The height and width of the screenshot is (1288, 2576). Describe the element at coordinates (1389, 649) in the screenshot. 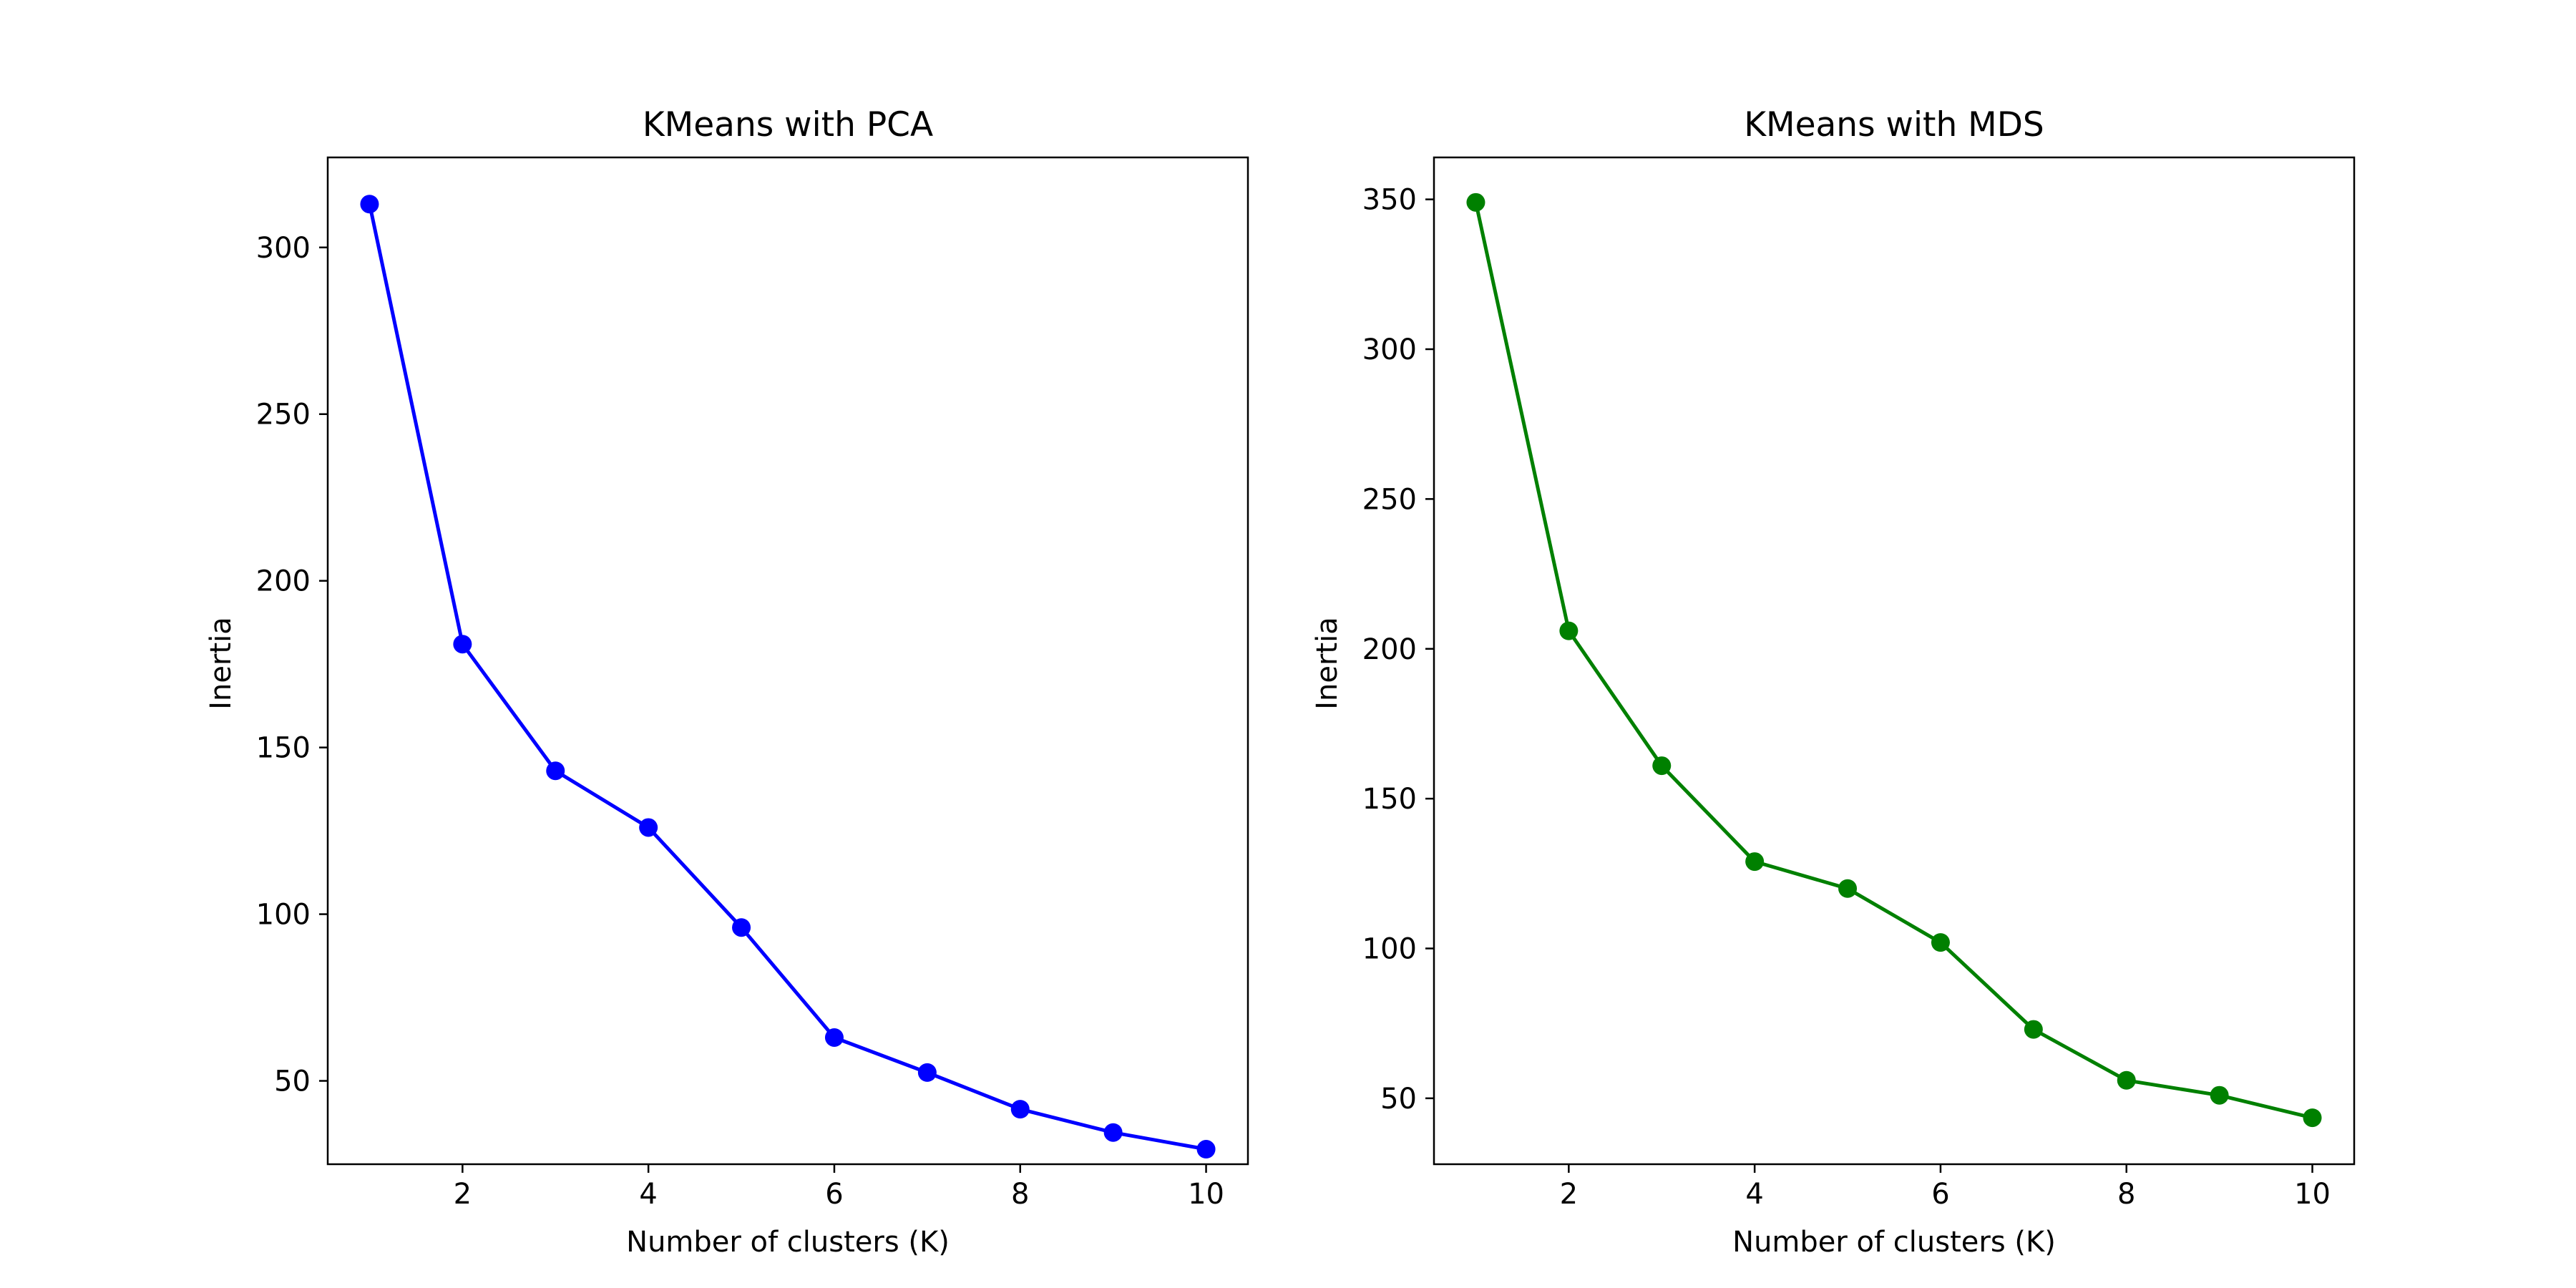

I see `y-tick-label-mds: 200` at that location.